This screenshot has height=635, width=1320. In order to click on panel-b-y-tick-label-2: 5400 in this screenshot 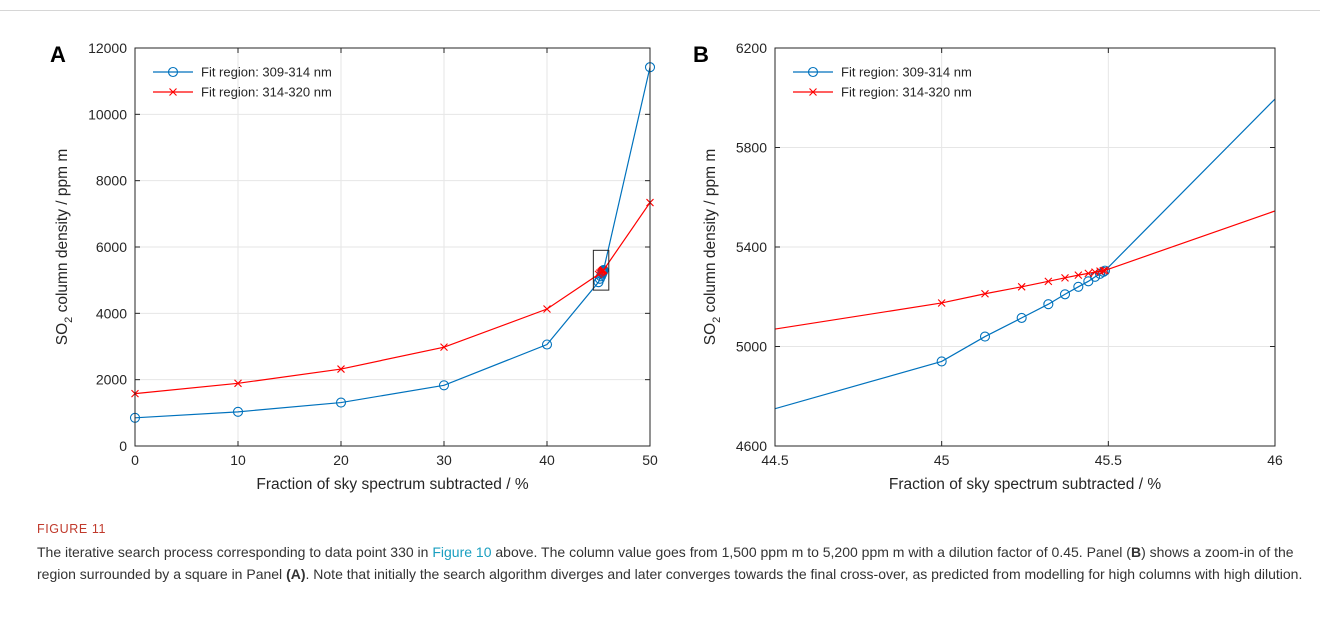, I will do `click(751, 247)`.